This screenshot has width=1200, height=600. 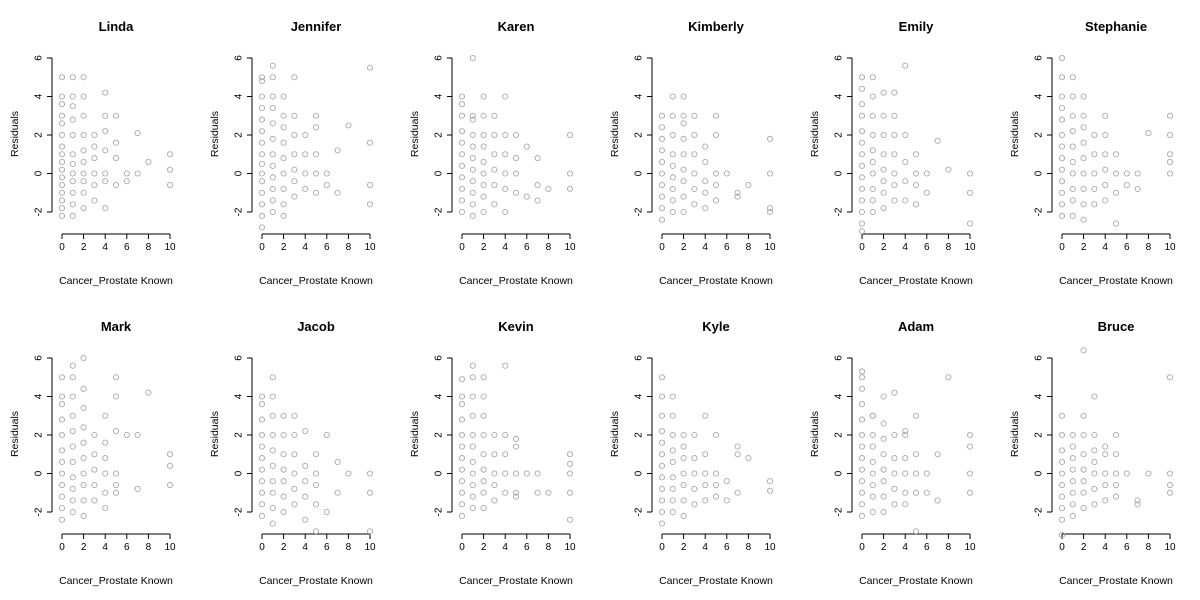 What do you see at coordinates (439, 435) in the screenshot?
I see `y-tick-label: 2` at bounding box center [439, 435].